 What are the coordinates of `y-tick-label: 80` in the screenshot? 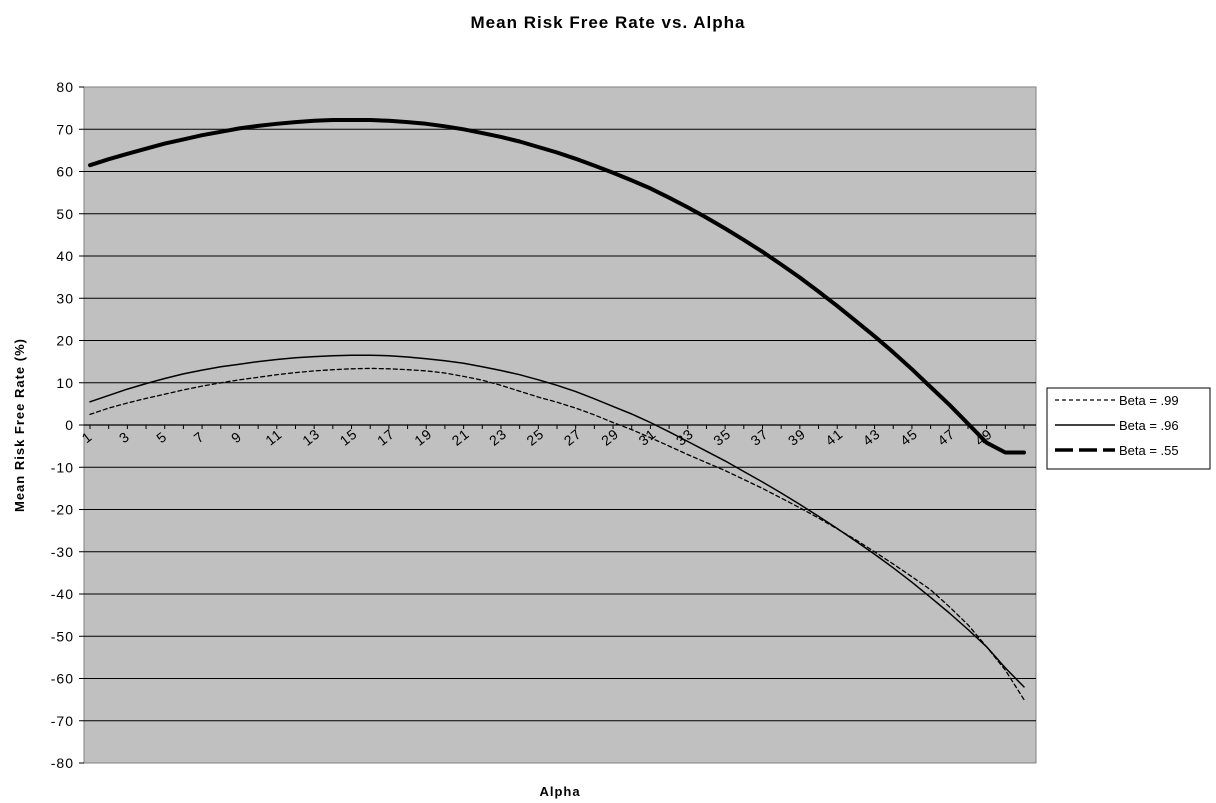 It's located at (65, 87).